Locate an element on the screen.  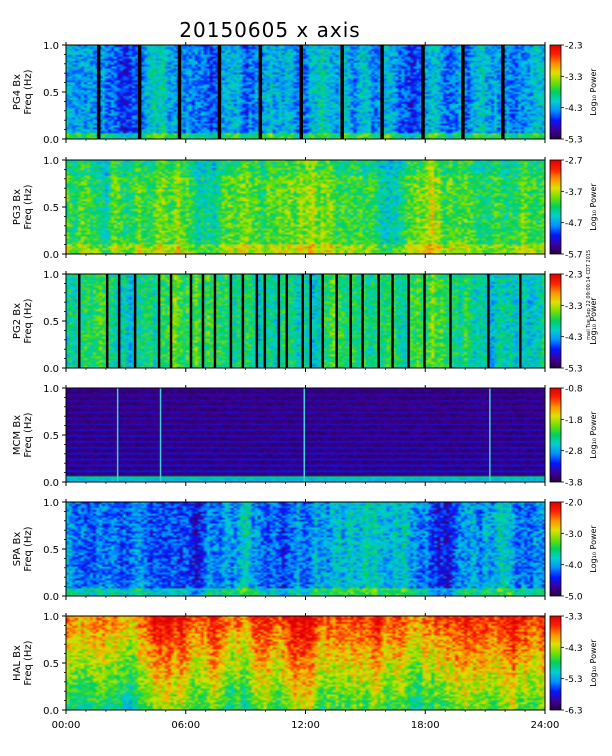
colorbar-tick-label: -2.8 is located at coordinates (574, 452).